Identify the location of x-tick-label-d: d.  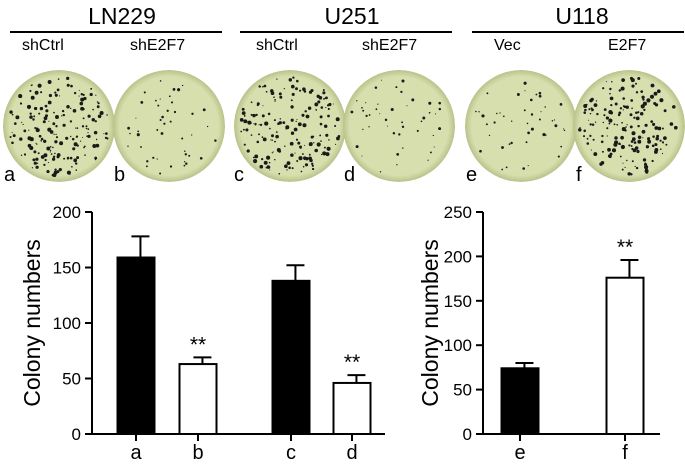
(351, 453).